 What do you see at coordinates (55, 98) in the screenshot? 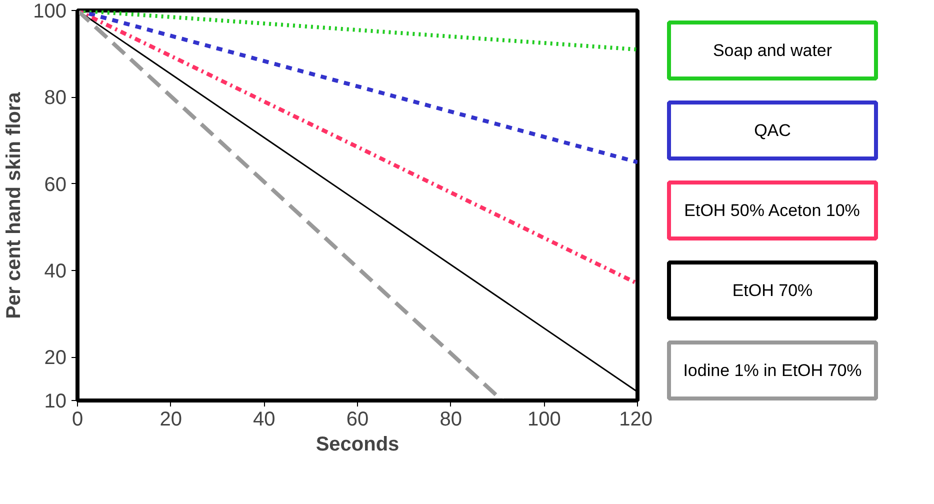
I see `y-tick-label: 80` at bounding box center [55, 98].